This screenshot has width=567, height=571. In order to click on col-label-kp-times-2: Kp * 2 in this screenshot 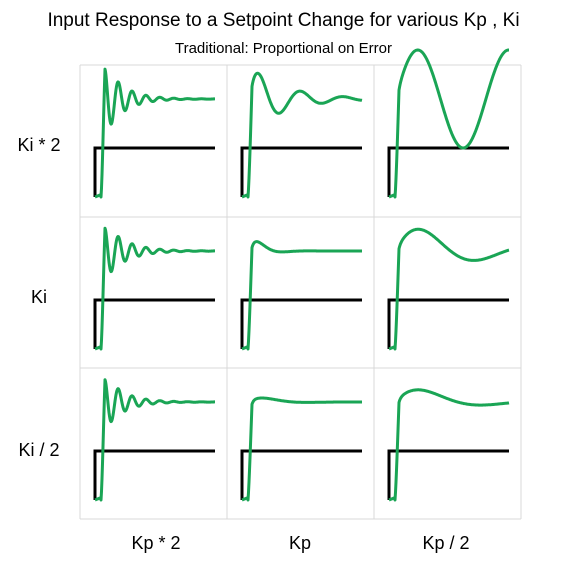, I will do `click(156, 543)`.